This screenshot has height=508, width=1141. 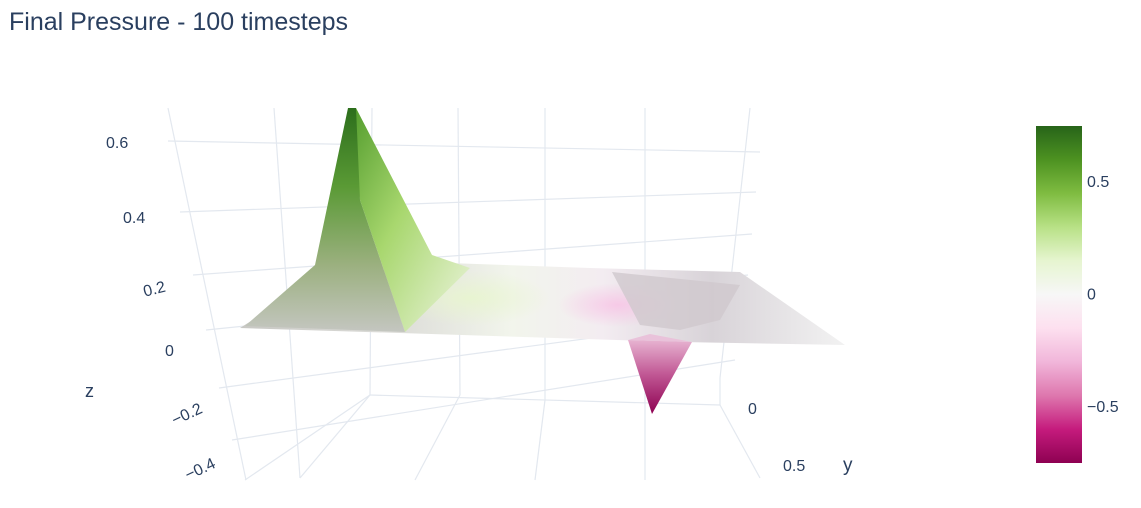 I want to click on colorbar-bar, so click(x=1059, y=294).